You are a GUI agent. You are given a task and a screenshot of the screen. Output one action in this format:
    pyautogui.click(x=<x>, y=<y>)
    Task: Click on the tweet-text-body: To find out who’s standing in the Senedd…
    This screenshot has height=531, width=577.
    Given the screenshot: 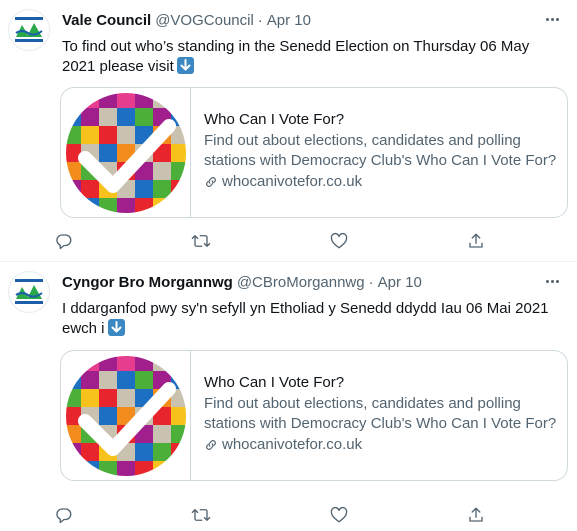 What is the action you would take?
    pyautogui.click(x=296, y=56)
    